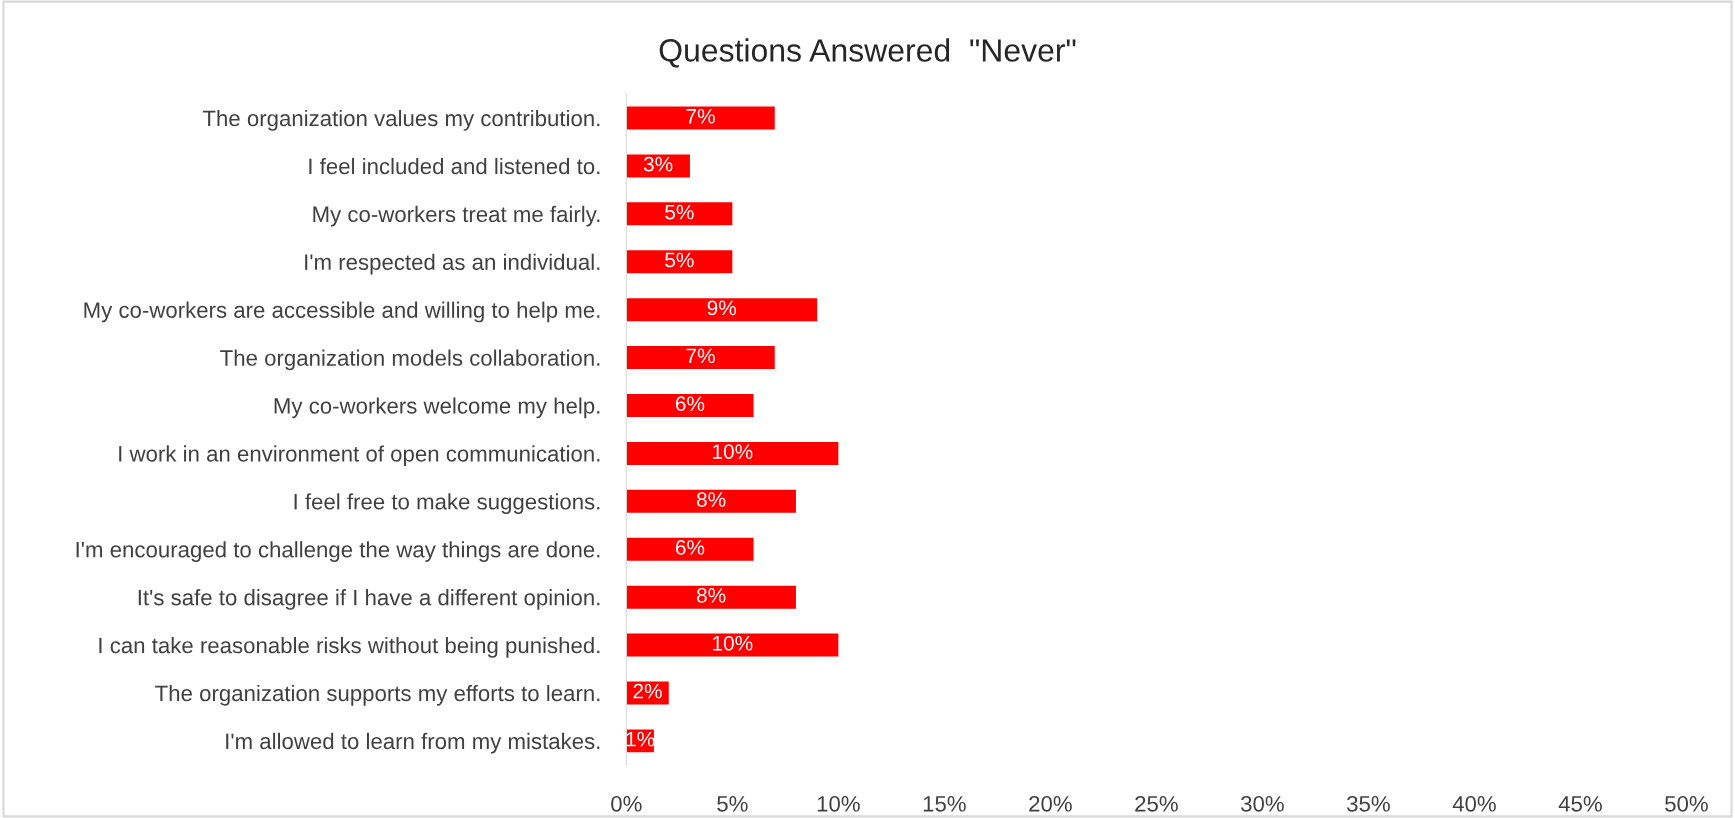 The height and width of the screenshot is (818, 1735). I want to click on y-tick-label: The organization models collaboration., so click(410, 360).